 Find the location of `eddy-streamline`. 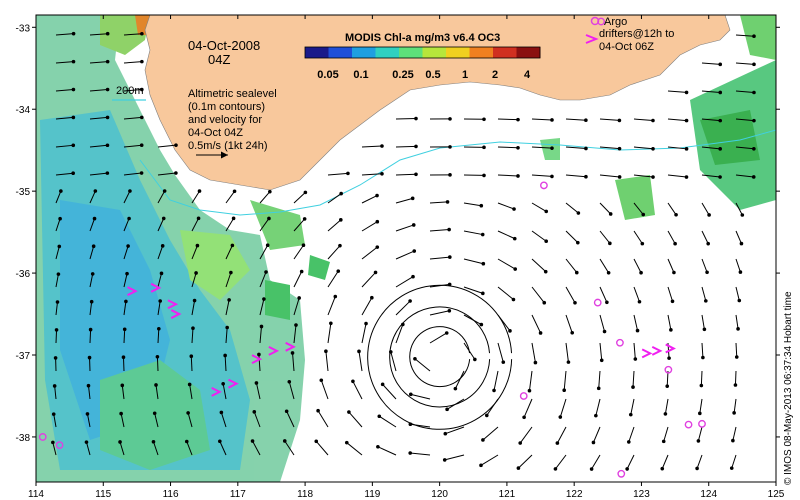

eddy-streamline is located at coordinates (440, 357).